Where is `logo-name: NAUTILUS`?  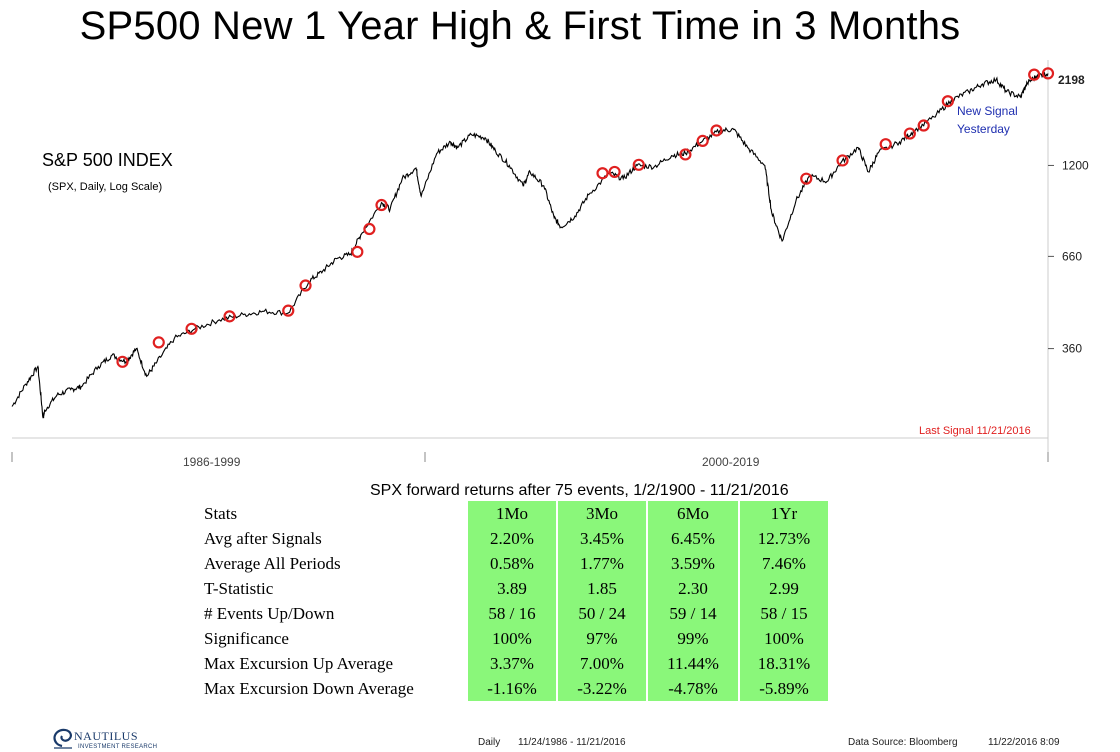 logo-name: NAUTILUS is located at coordinates (106, 736).